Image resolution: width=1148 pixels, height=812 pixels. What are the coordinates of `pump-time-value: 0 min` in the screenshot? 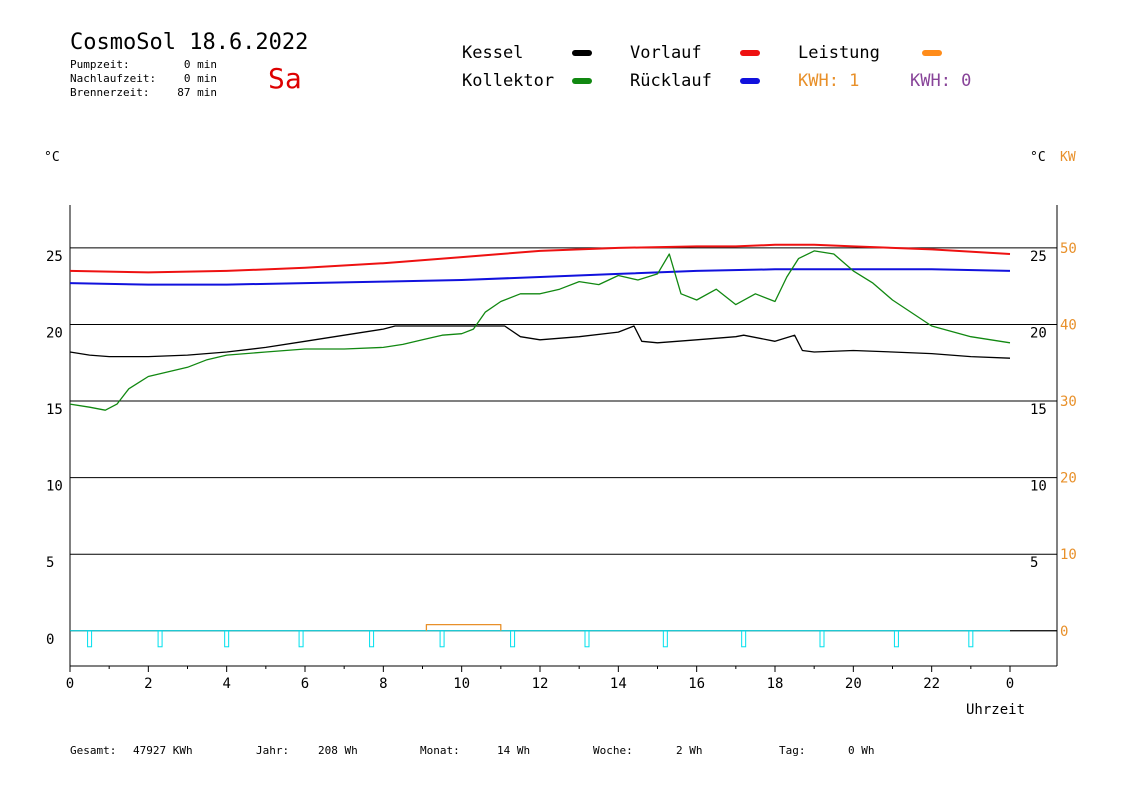 It's located at (200, 64).